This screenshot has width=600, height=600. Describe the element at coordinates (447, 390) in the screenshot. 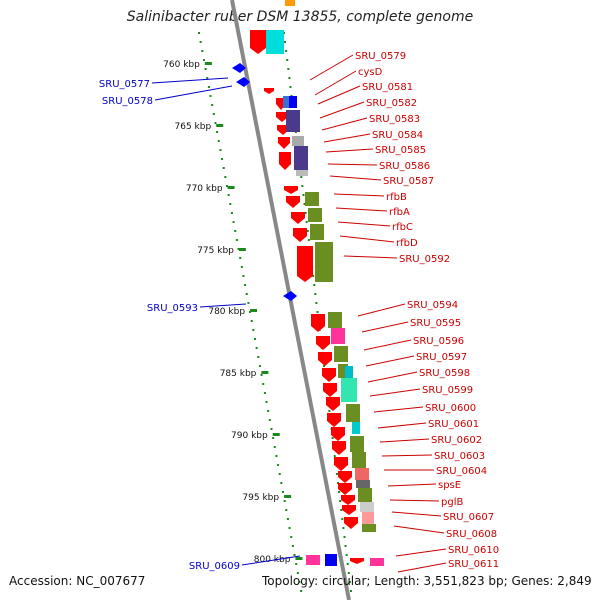

I see `gene-label-forward: SRU_0599` at that location.